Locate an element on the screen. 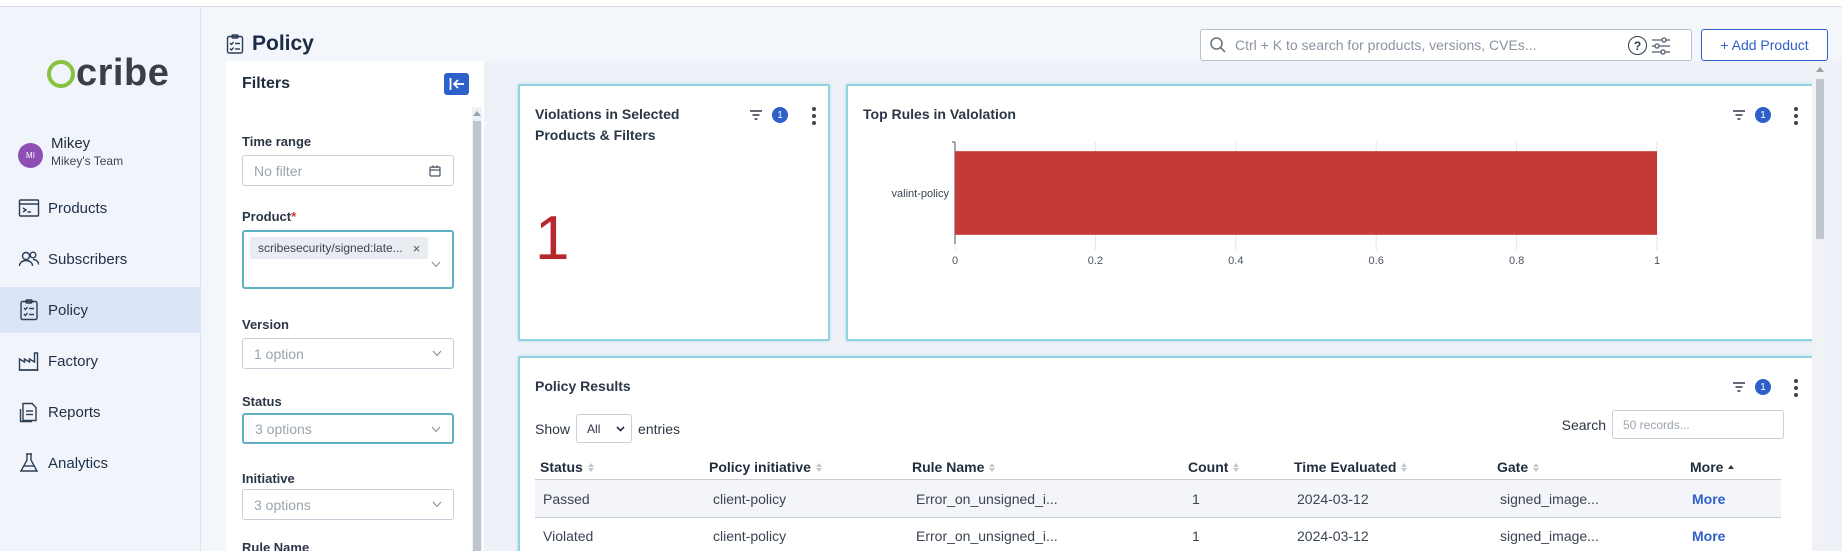 The width and height of the screenshot is (1842, 551). x-tick-label: 0.8 is located at coordinates (1516, 261).